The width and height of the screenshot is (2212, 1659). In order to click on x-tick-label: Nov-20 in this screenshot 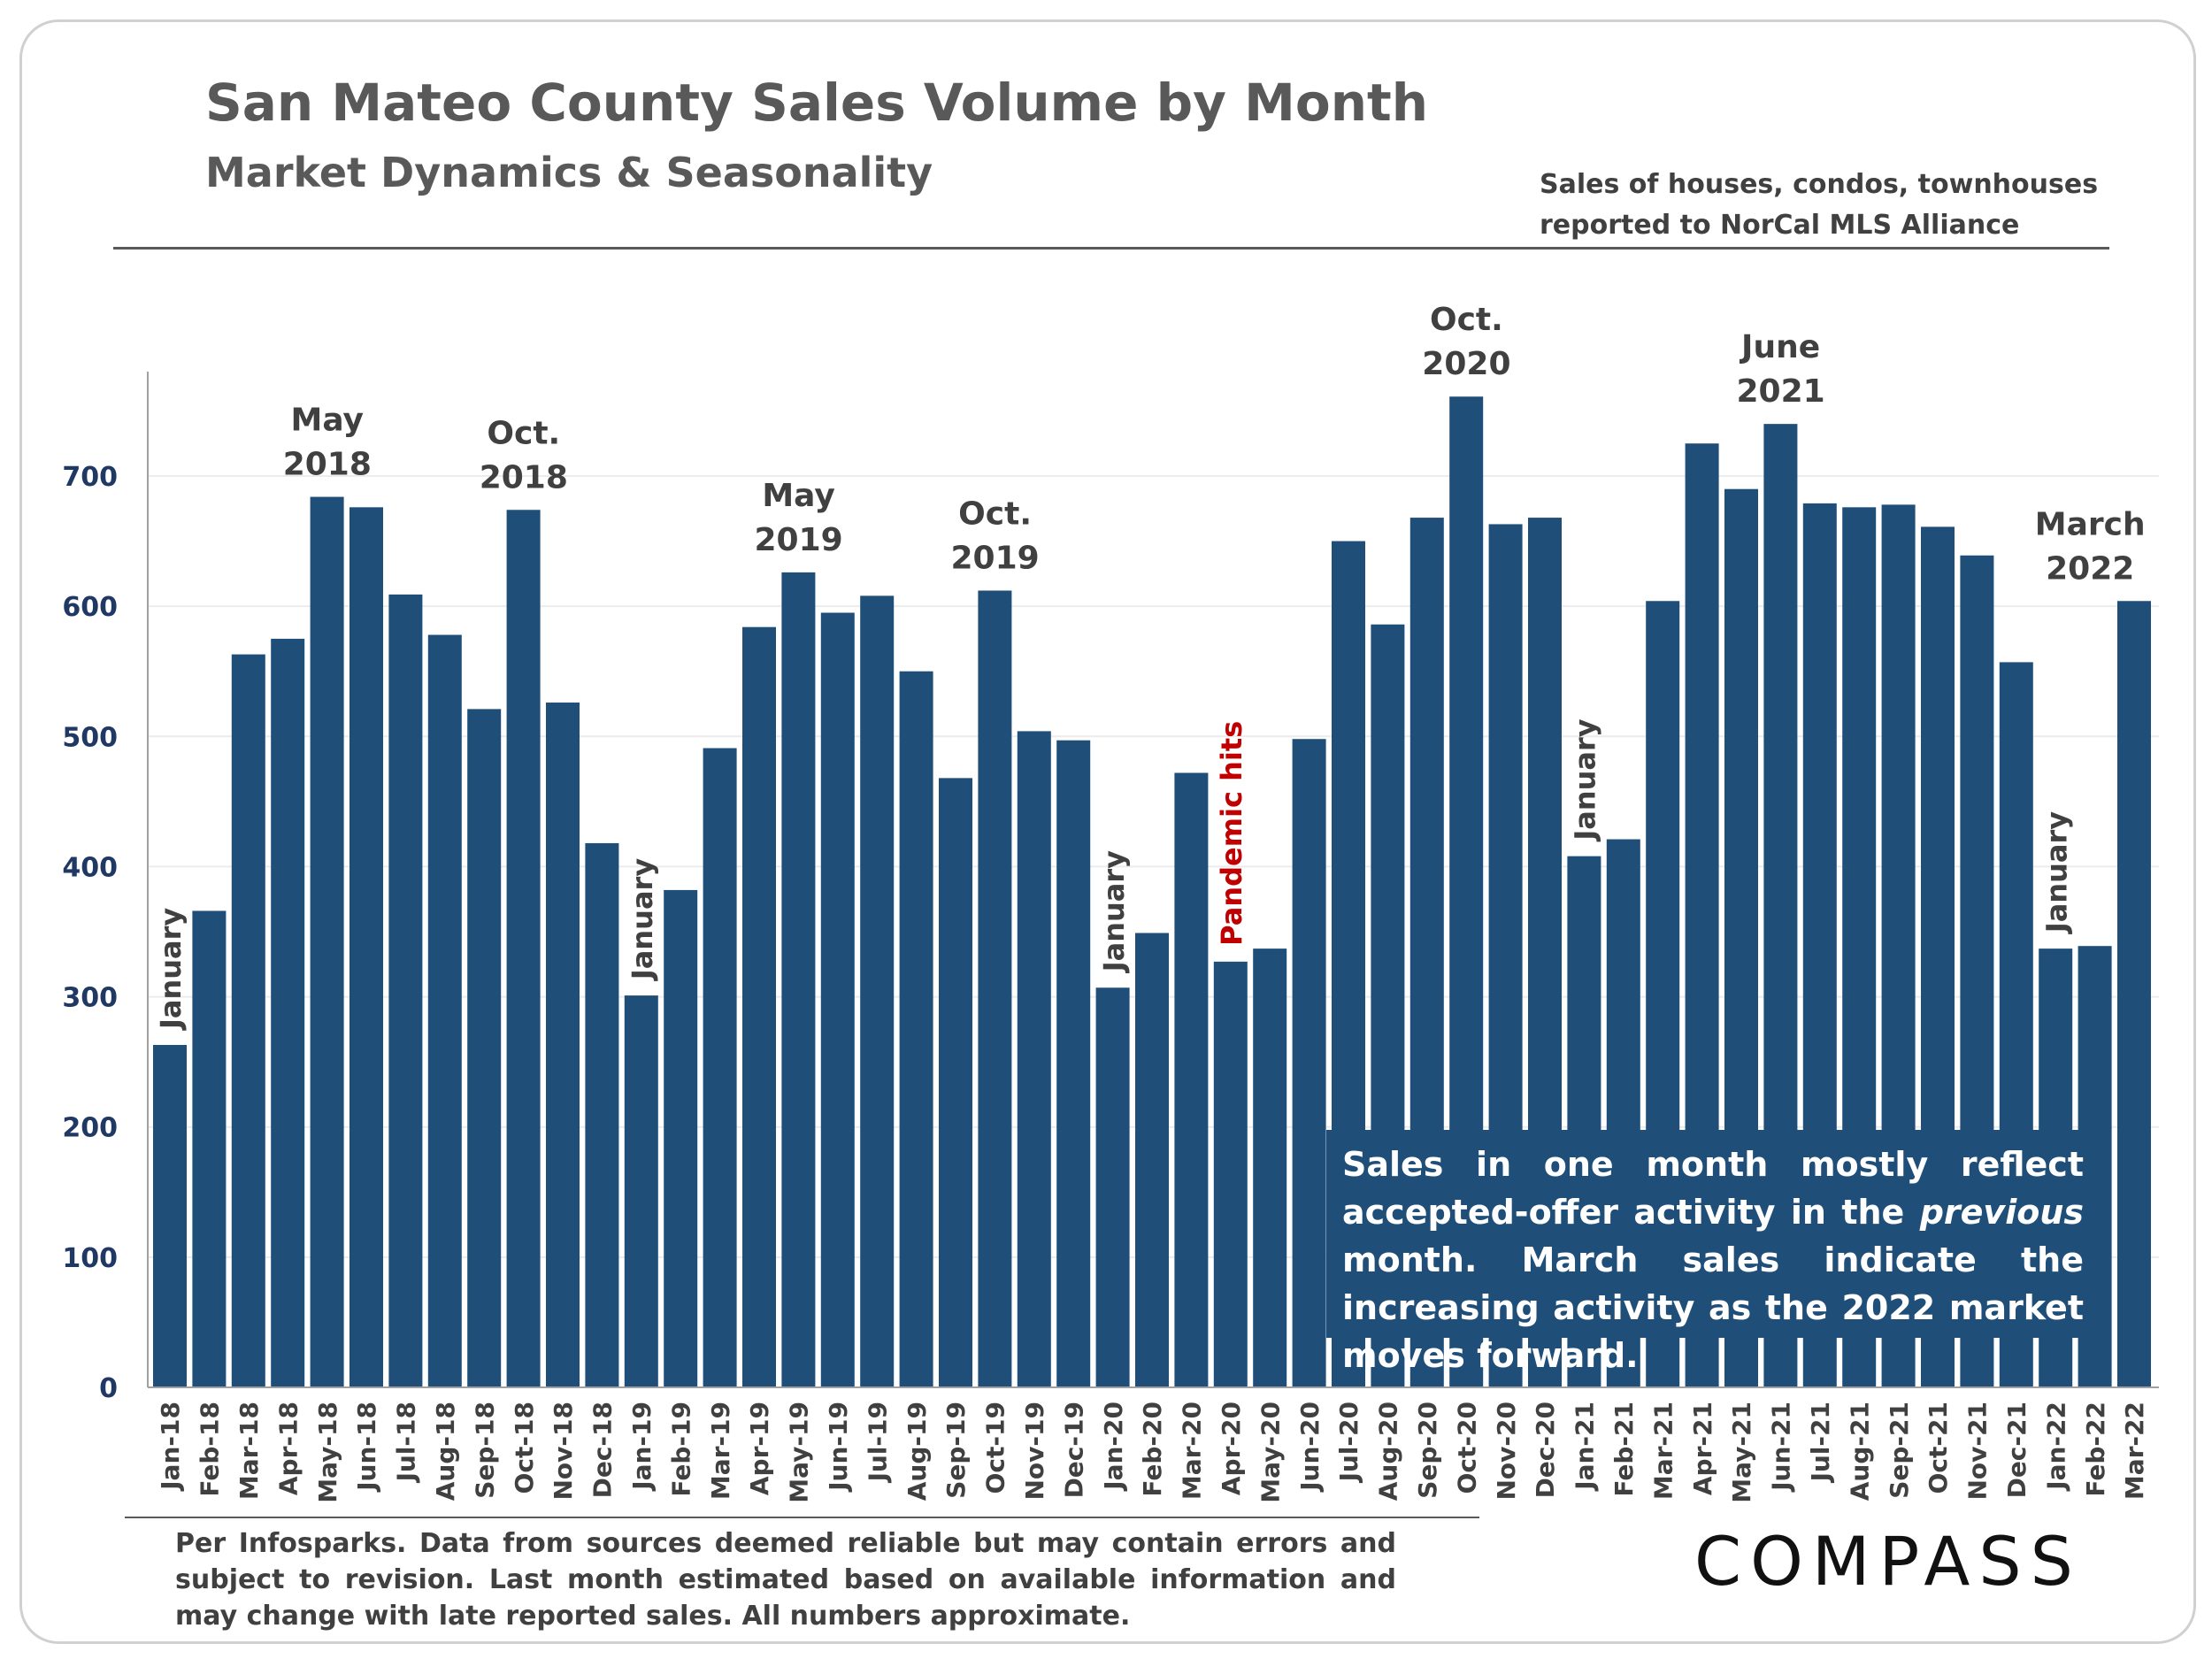, I will do `click(1507, 1451)`.